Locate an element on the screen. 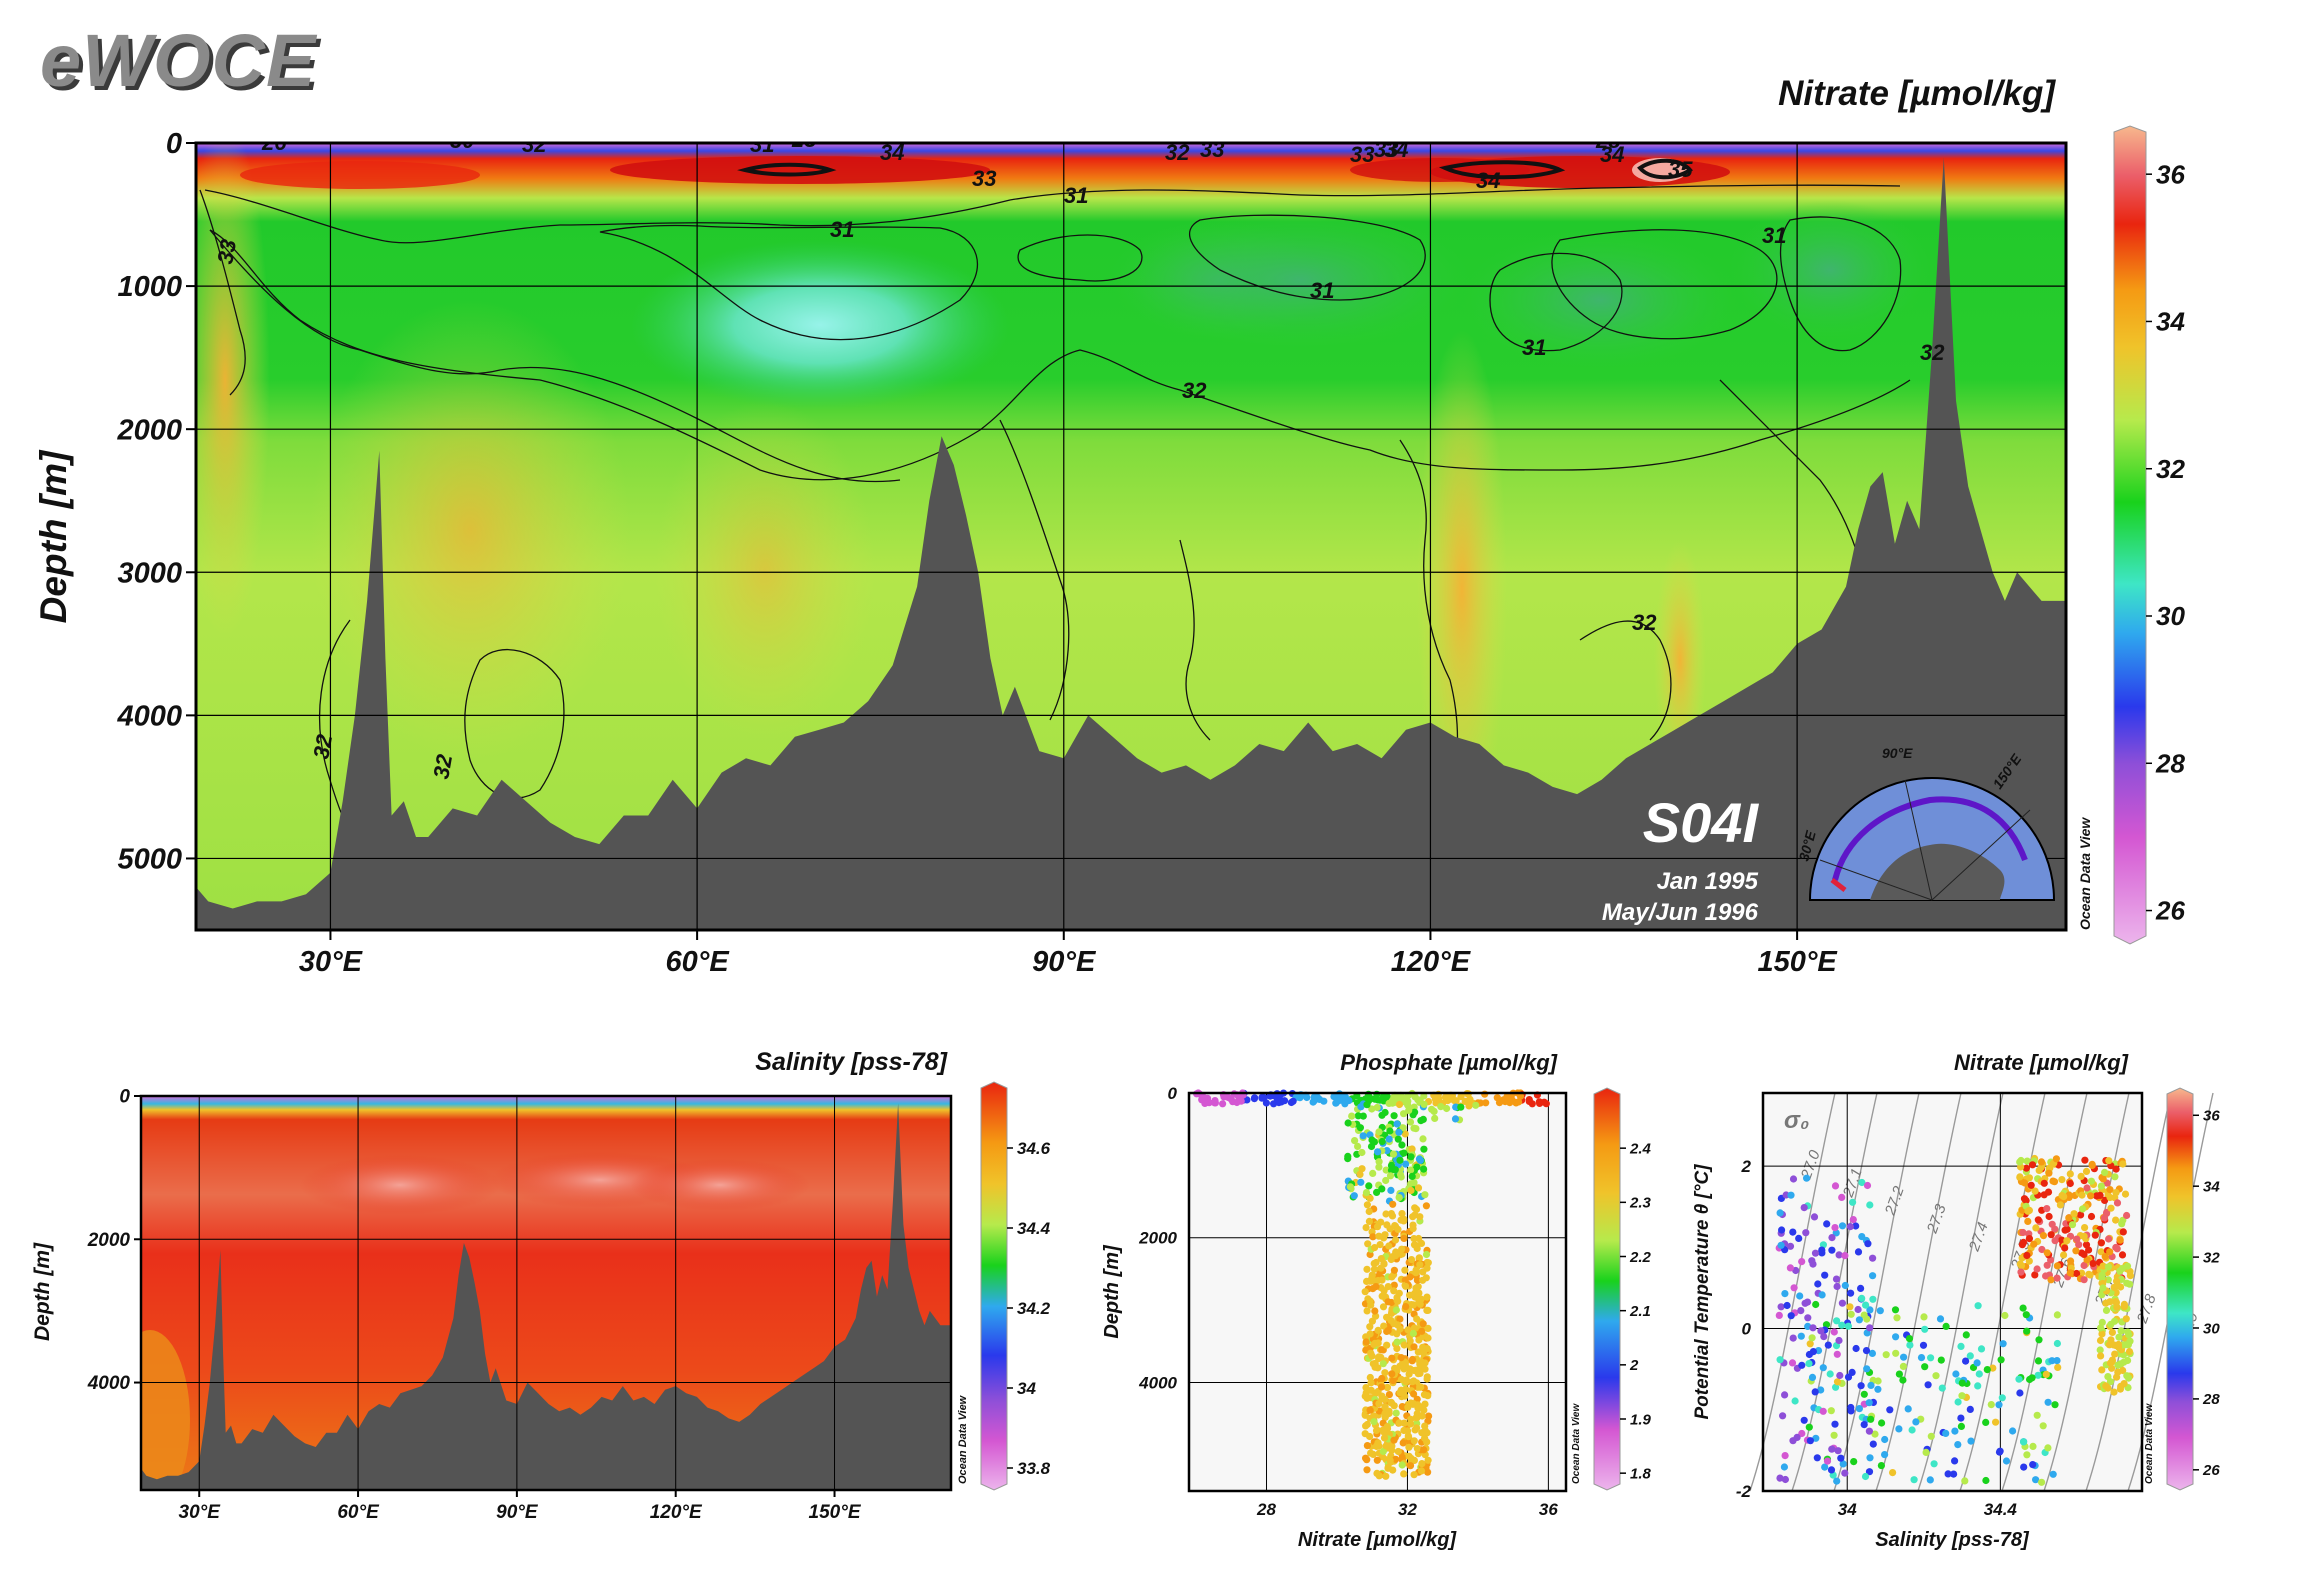  surface-max-band is located at coordinates (800, 170).